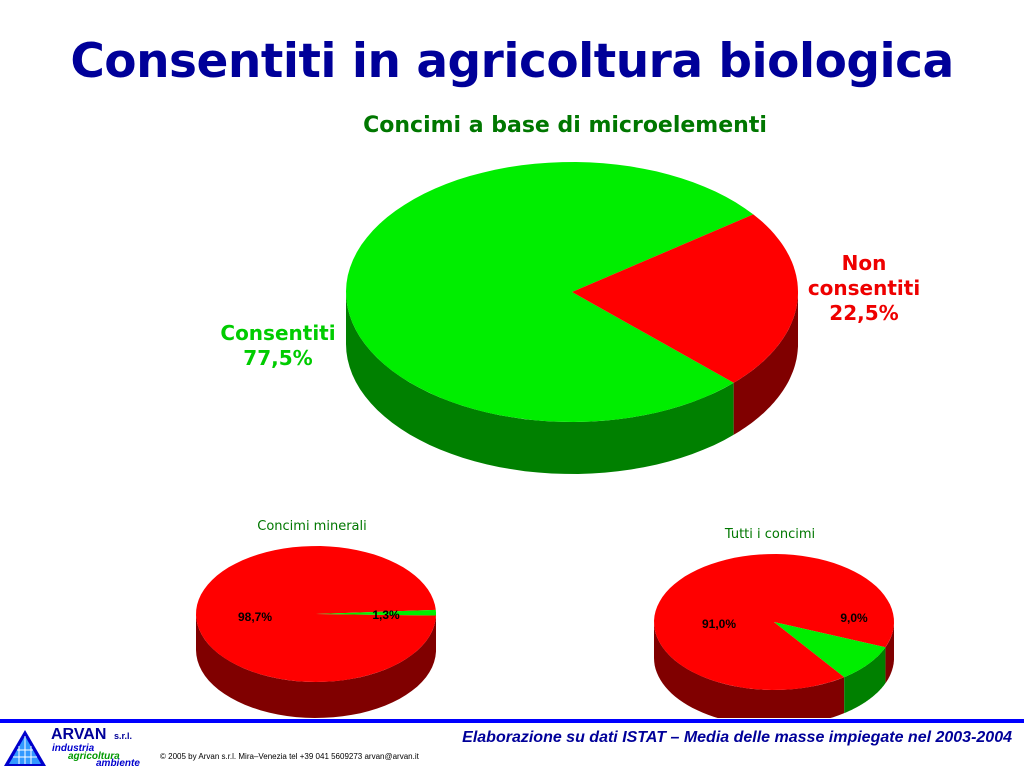 The image size is (1024, 769). Describe the element at coordinates (118, 763) in the screenshot. I see `logo-line-ambiente: ambiente` at that location.